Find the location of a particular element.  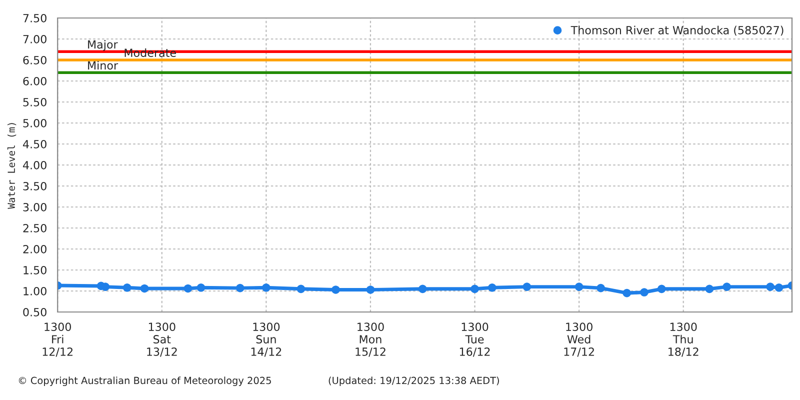

ref-line-label: Minor is located at coordinates (103, 65).